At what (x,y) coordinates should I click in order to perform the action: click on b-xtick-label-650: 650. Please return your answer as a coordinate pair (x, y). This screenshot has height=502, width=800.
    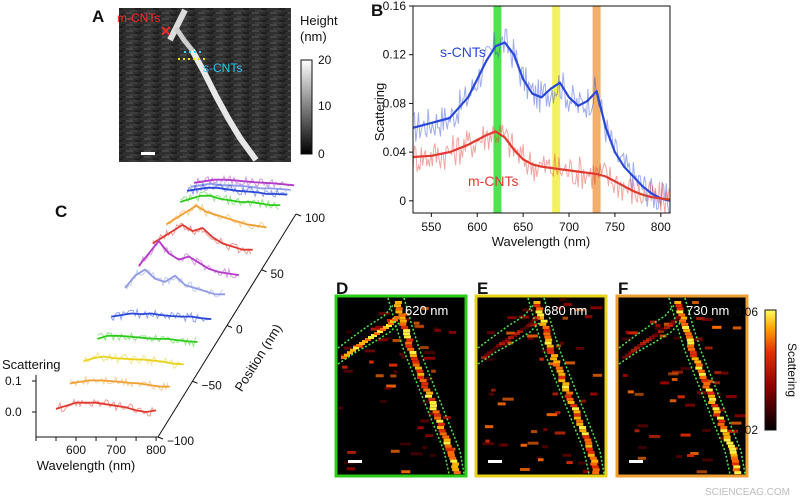
    Looking at the image, I should click on (523, 227).